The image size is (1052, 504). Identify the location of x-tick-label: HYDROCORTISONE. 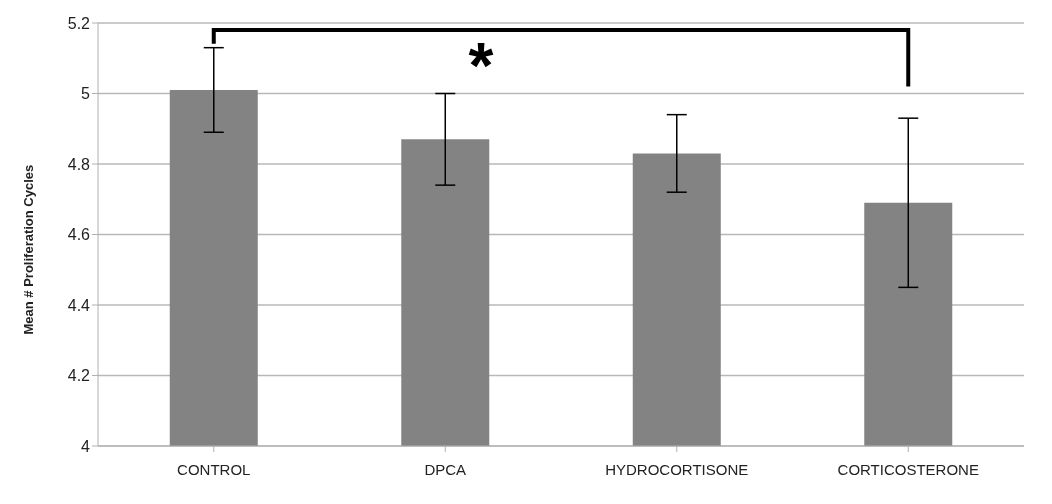
(677, 469).